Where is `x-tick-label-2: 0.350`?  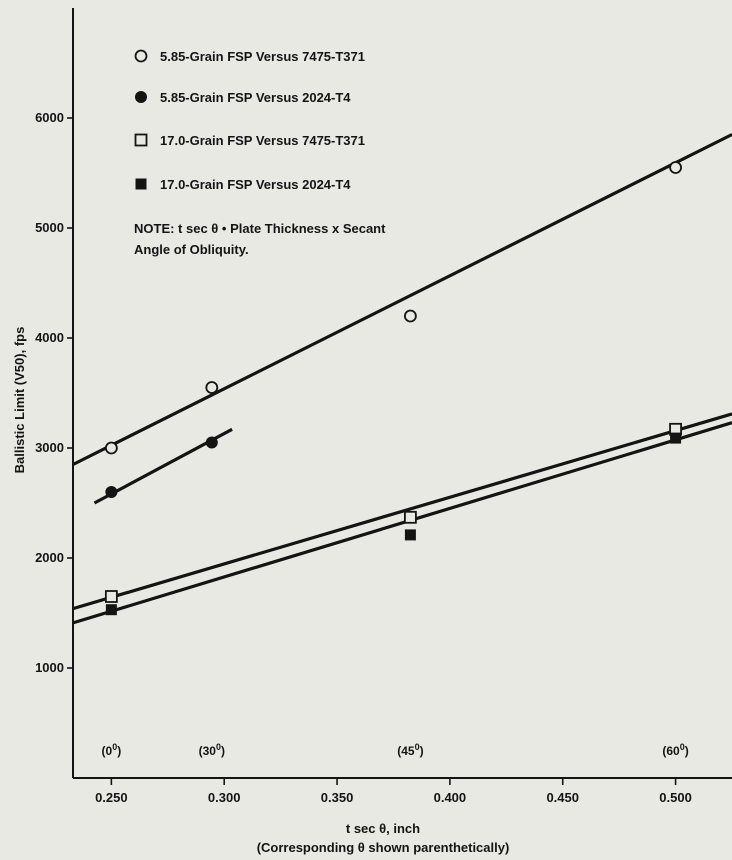 x-tick-label-2: 0.350 is located at coordinates (337, 797).